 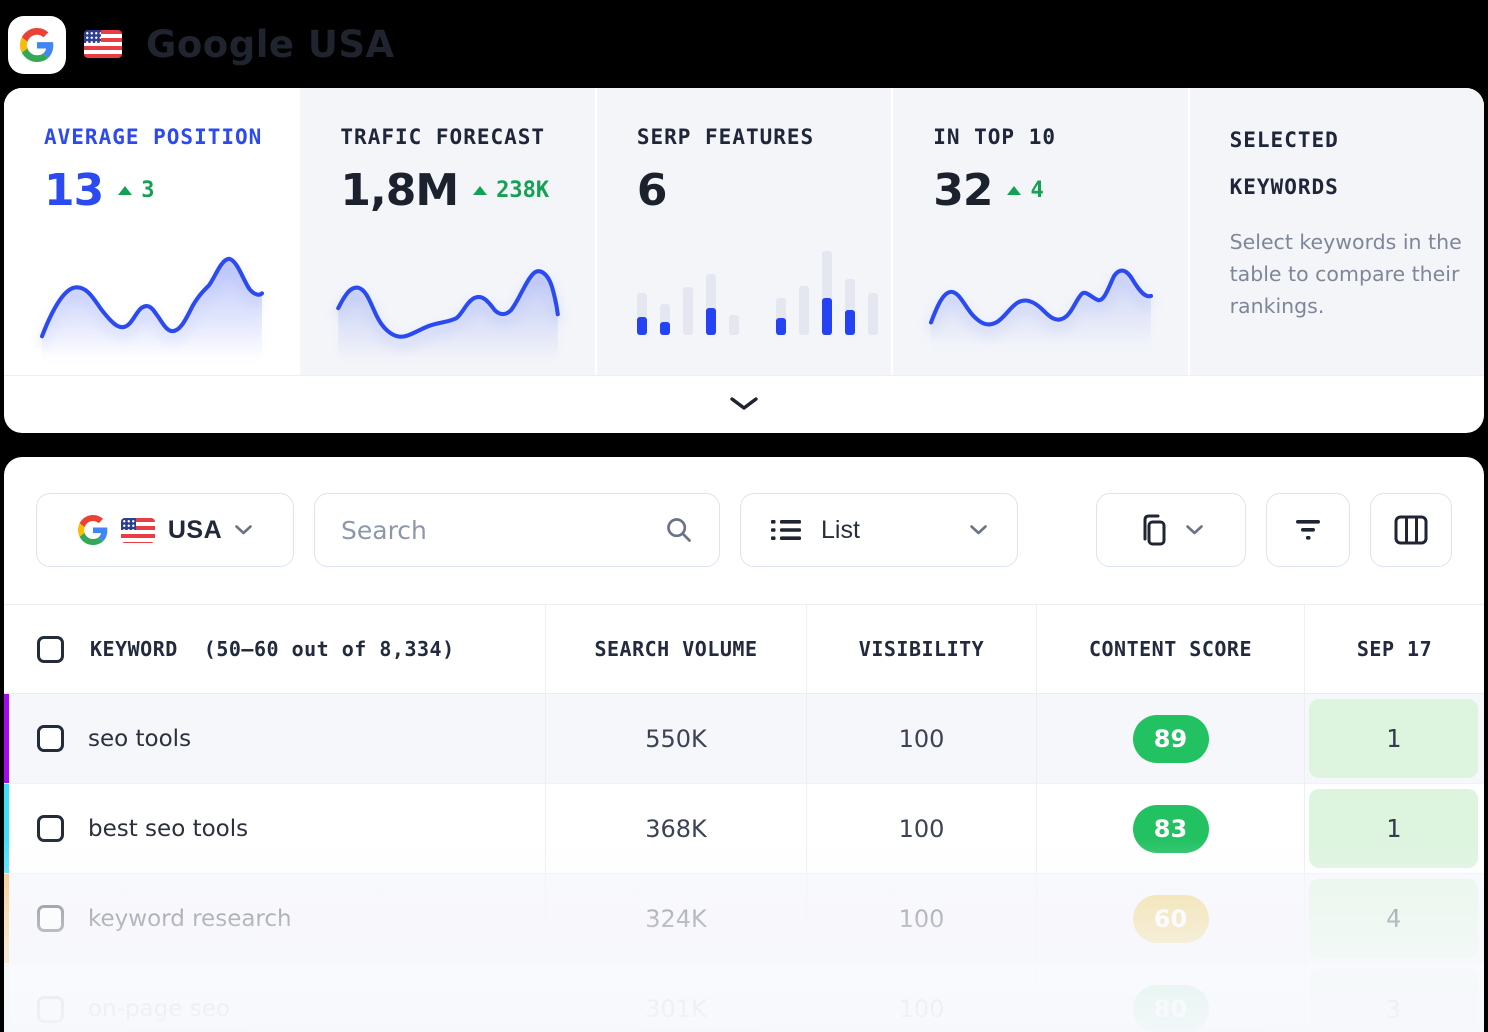 What do you see at coordinates (652, 190) in the screenshot?
I see `stat-value: 6` at bounding box center [652, 190].